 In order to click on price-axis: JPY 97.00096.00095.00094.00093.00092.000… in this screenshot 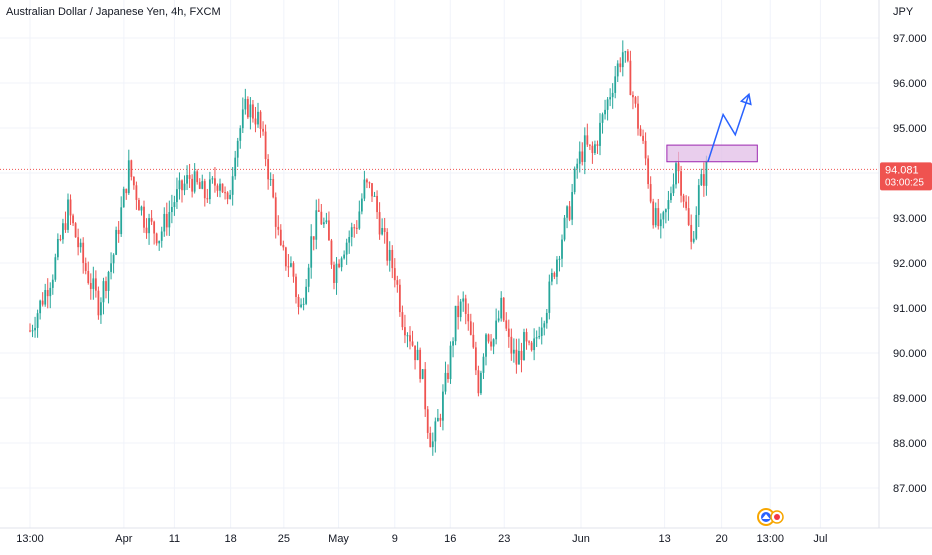, I will do `click(902, 264)`.